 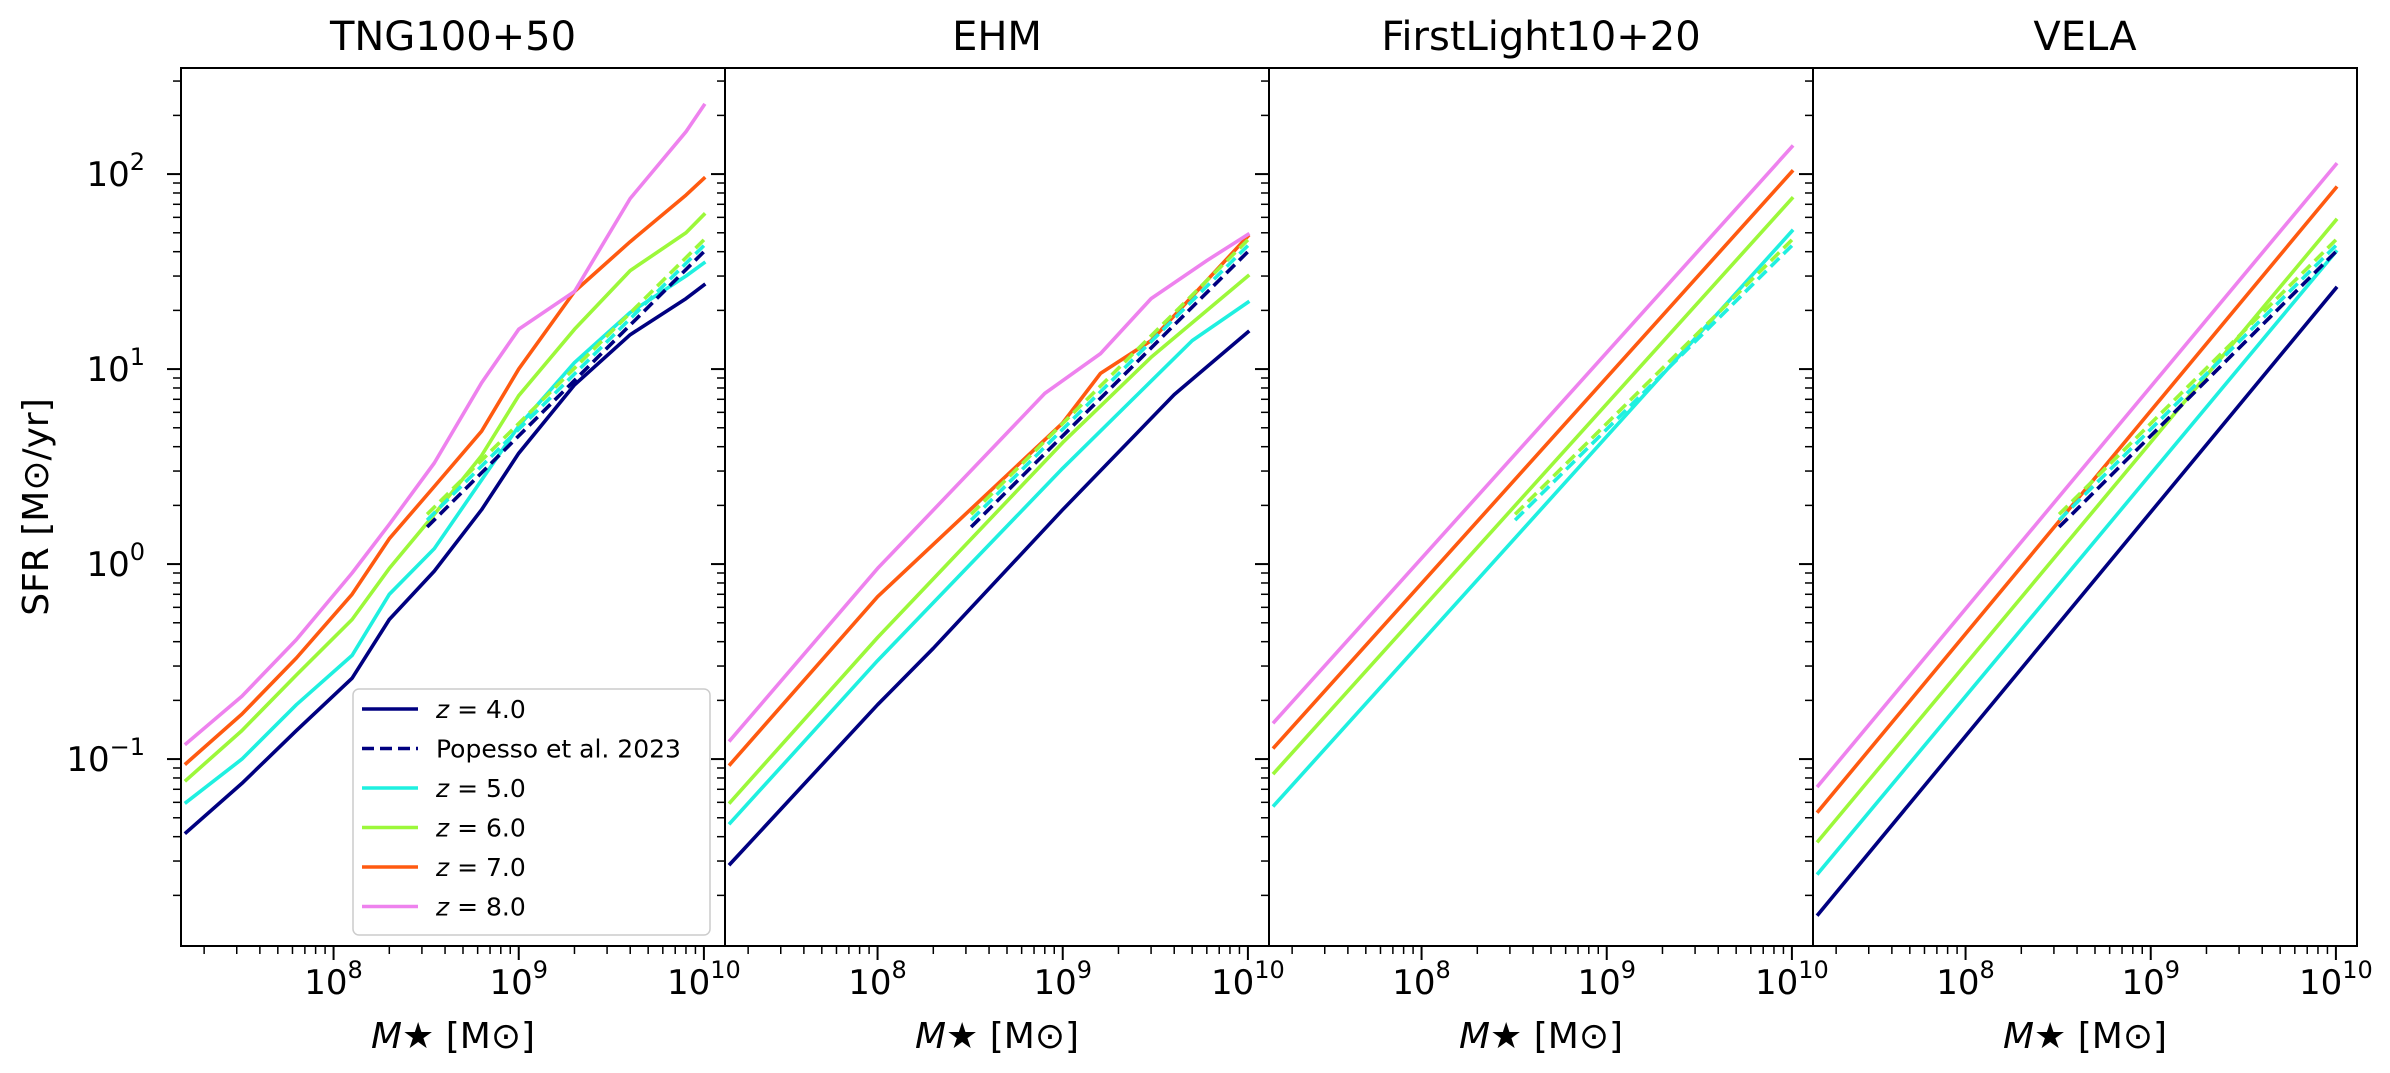 What do you see at coordinates (558, 749) in the screenshot?
I see `legend-entry: Popesso et al. 2023` at bounding box center [558, 749].